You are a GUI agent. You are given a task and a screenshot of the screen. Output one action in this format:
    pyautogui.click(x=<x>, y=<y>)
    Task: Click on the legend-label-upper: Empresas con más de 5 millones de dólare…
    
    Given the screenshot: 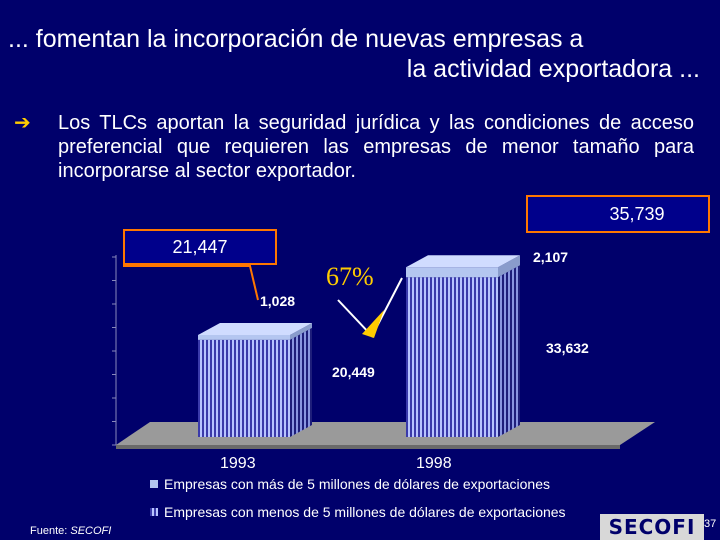 What is the action you would take?
    pyautogui.click(x=357, y=484)
    